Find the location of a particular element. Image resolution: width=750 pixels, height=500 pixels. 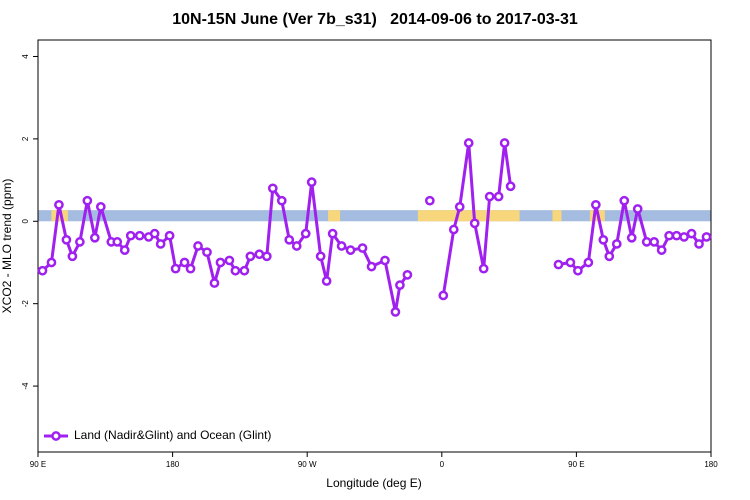

ocean-band is located at coordinates (374, 216).